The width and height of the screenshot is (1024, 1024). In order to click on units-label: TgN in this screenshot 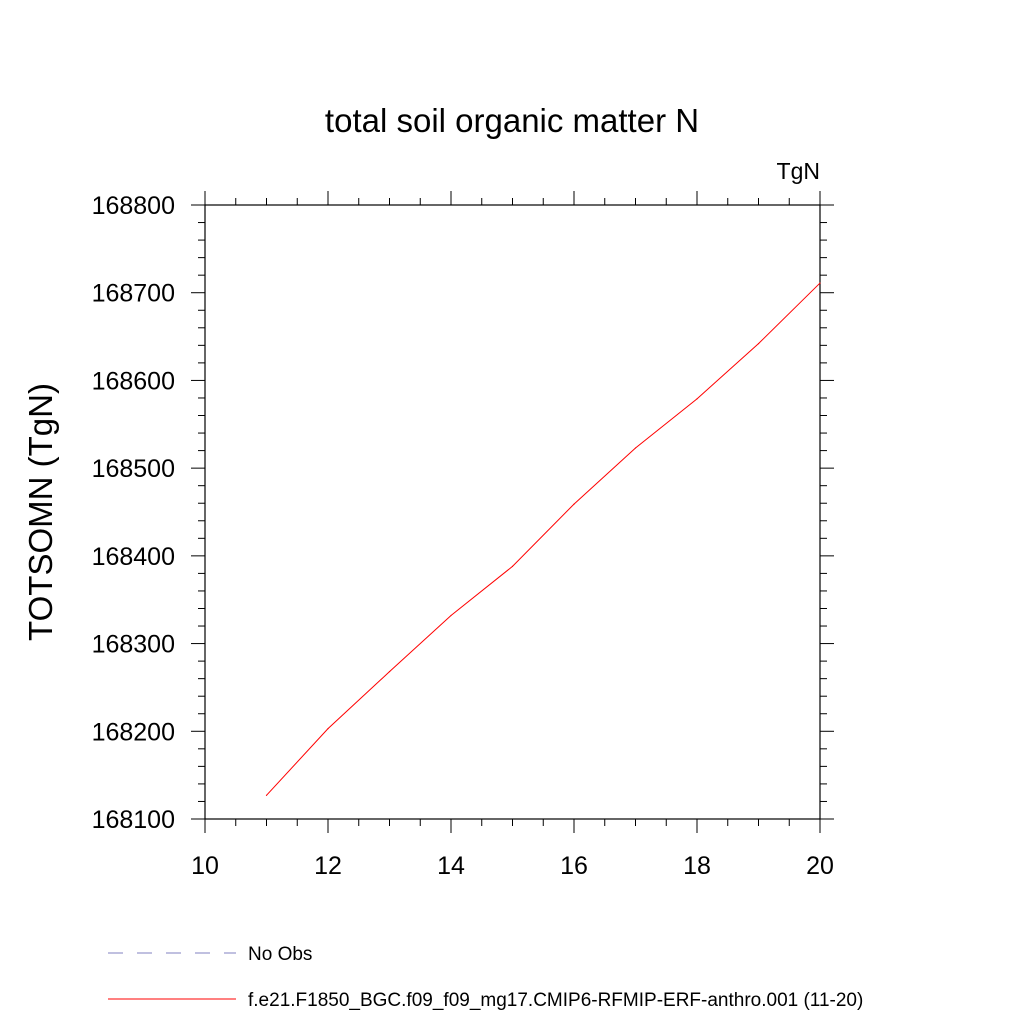, I will do `click(798, 171)`.